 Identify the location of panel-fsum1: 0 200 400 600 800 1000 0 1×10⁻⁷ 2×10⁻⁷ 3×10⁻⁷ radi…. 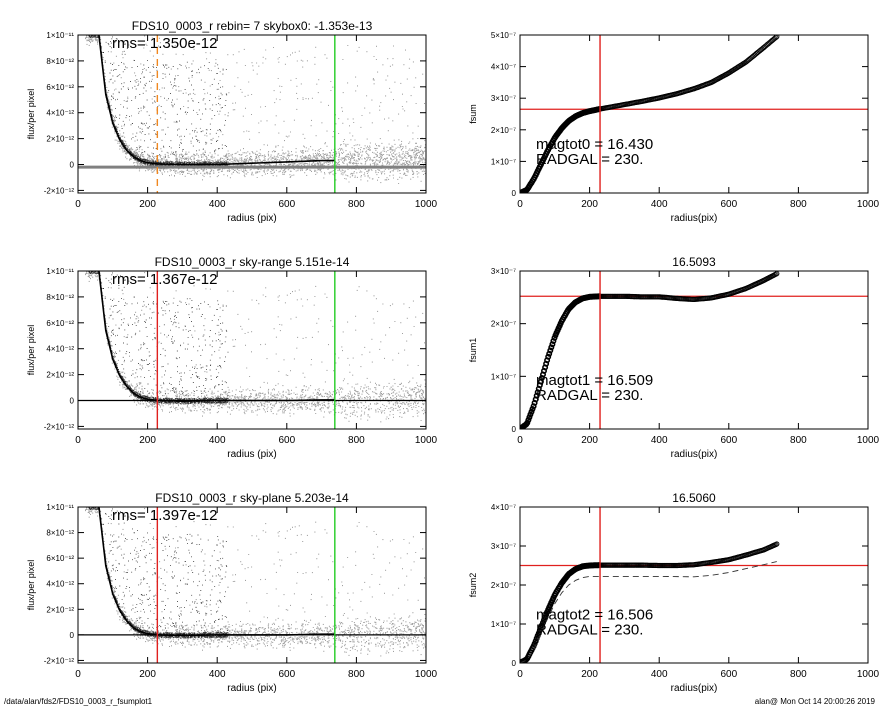
(674, 357).